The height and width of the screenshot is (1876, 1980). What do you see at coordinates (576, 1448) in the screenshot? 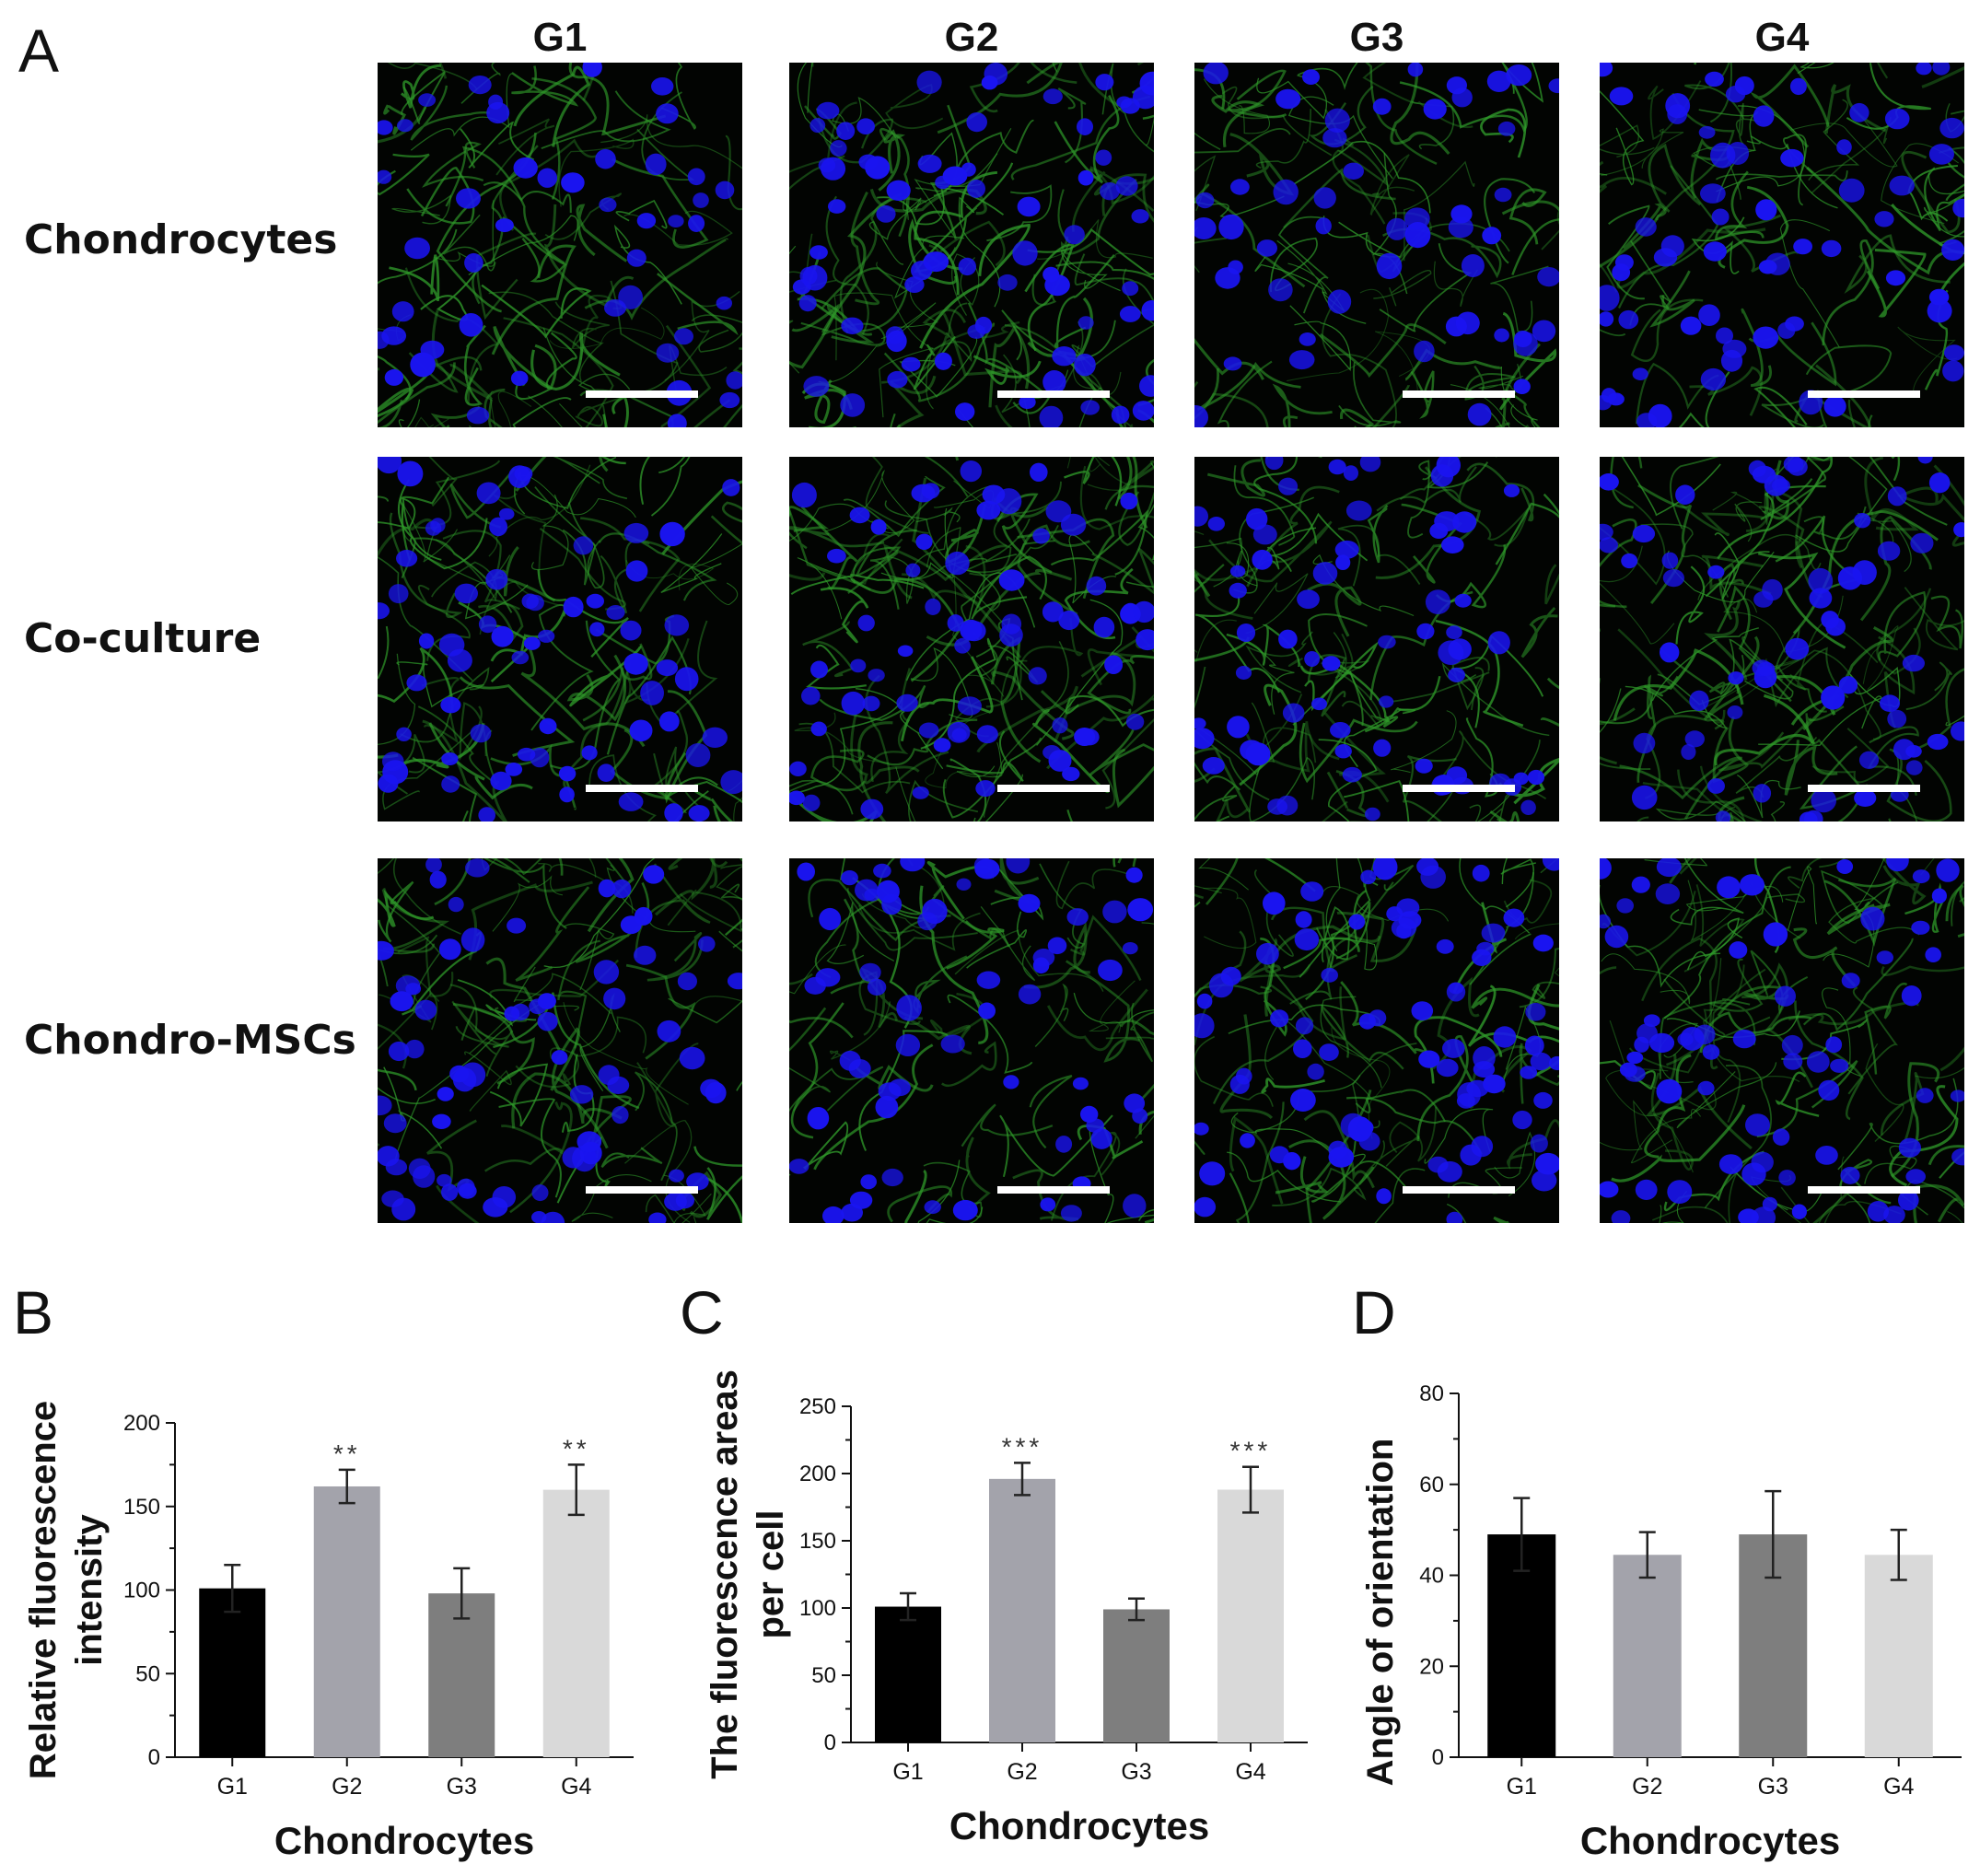
I see `significance-marker: **` at bounding box center [576, 1448].